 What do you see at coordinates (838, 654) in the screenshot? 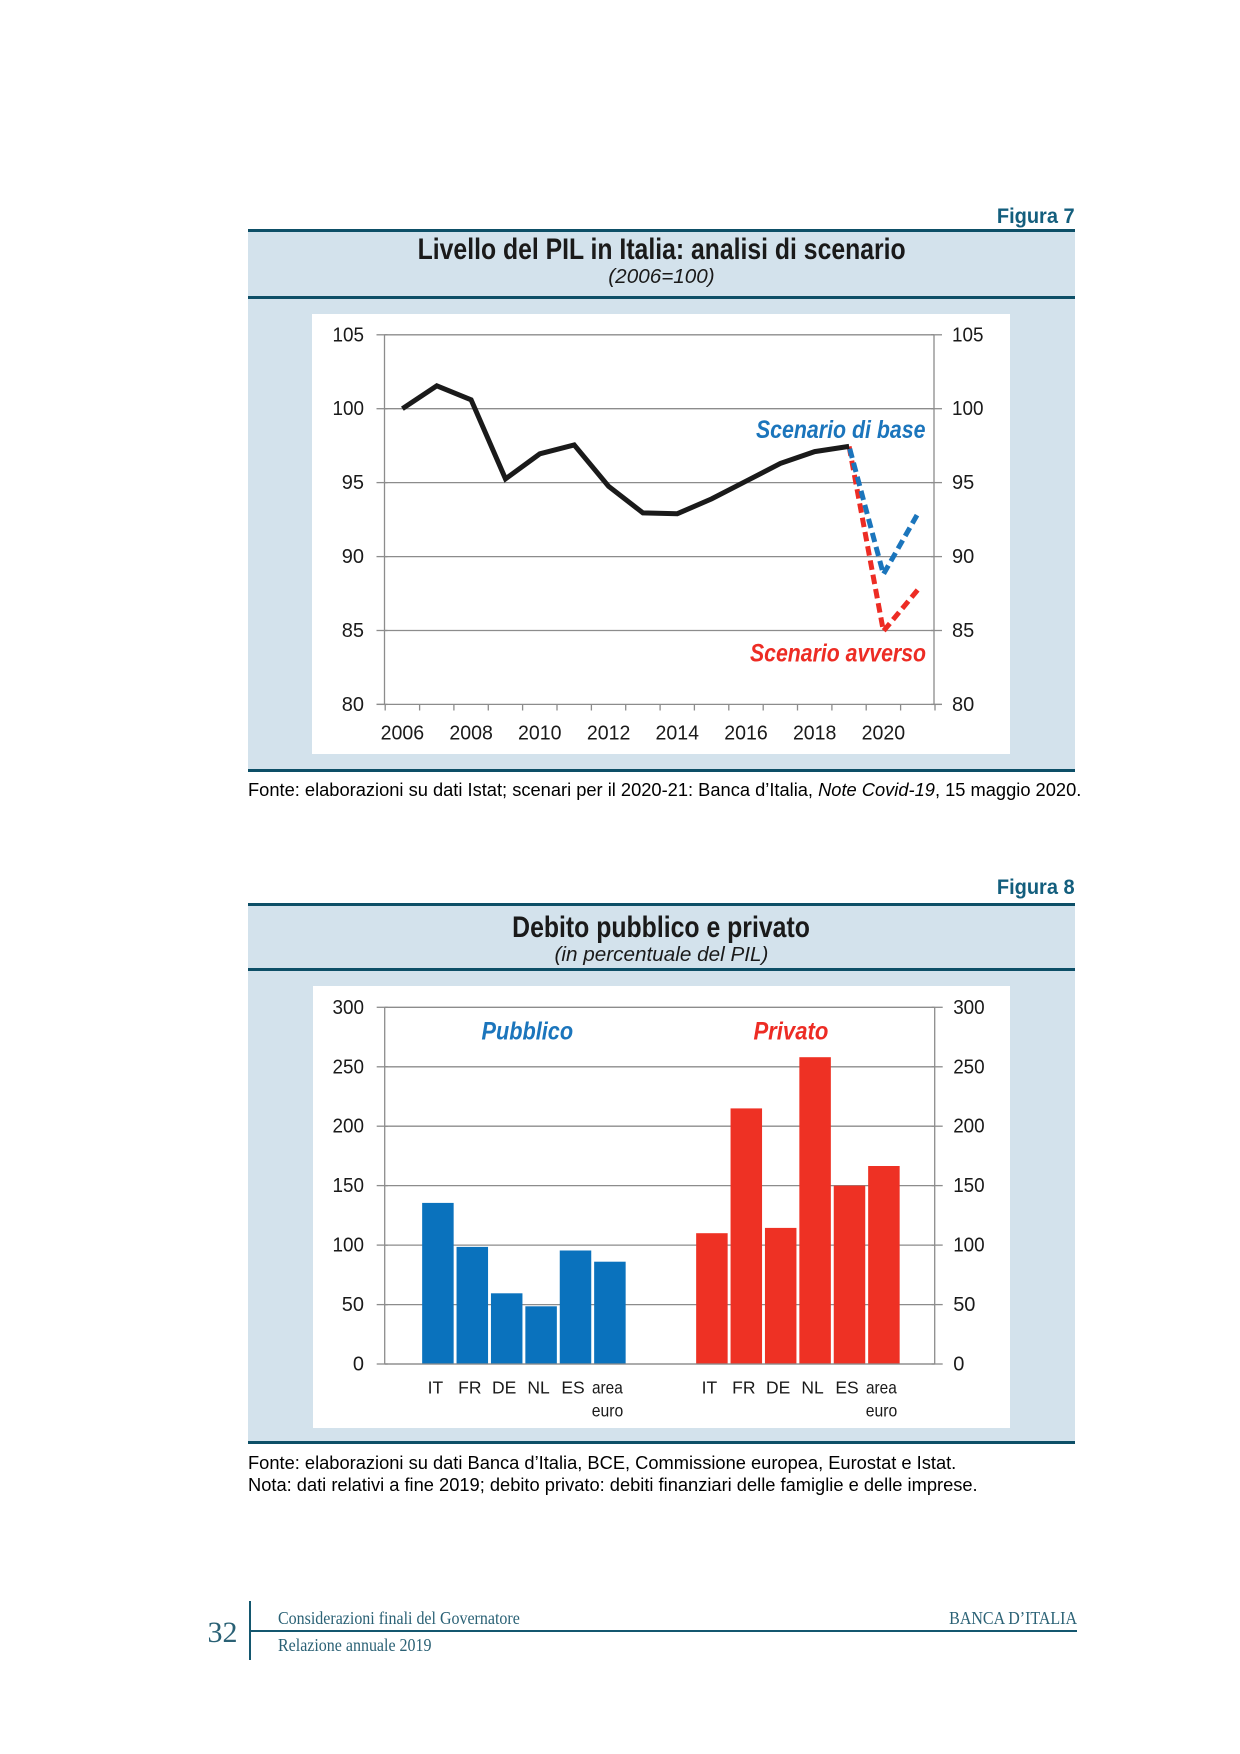
I see `svg-text: Scenario avverso` at bounding box center [838, 654].